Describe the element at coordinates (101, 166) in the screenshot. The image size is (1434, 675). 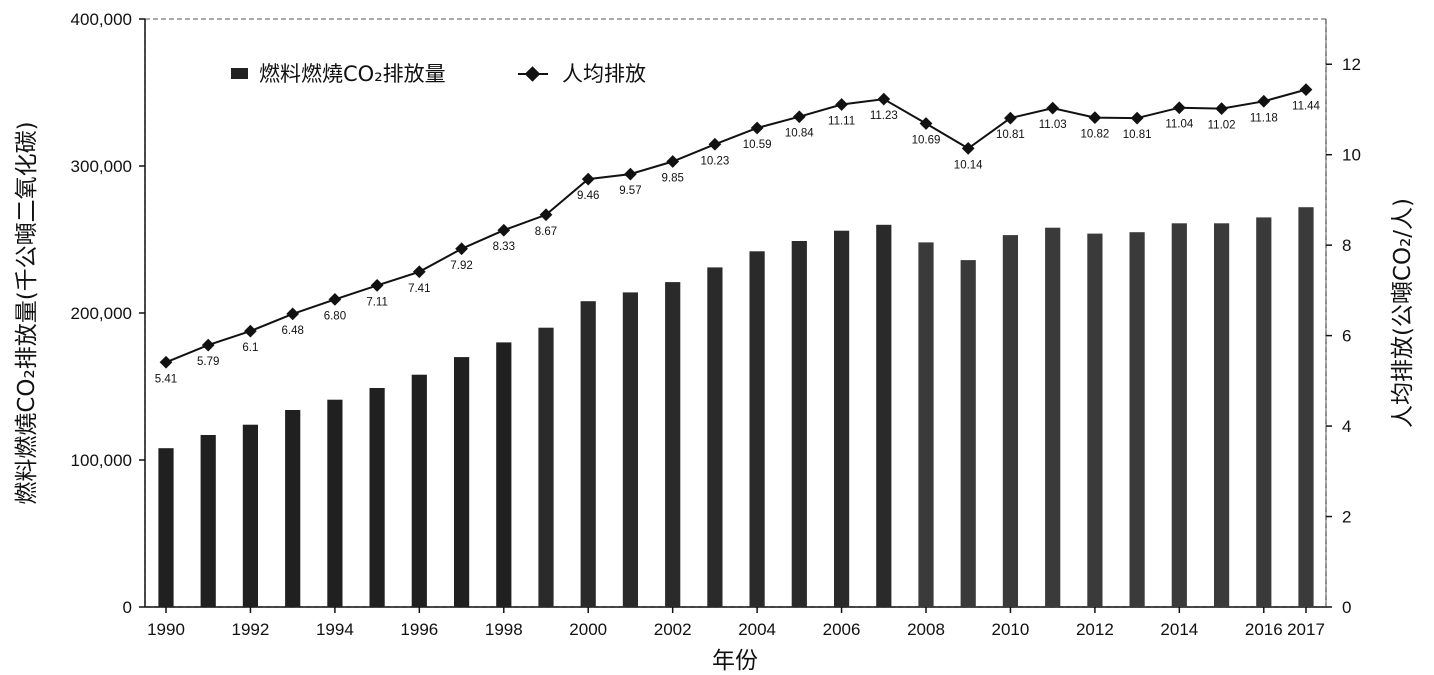
I see `y-left-tick-label: 300,000` at that location.